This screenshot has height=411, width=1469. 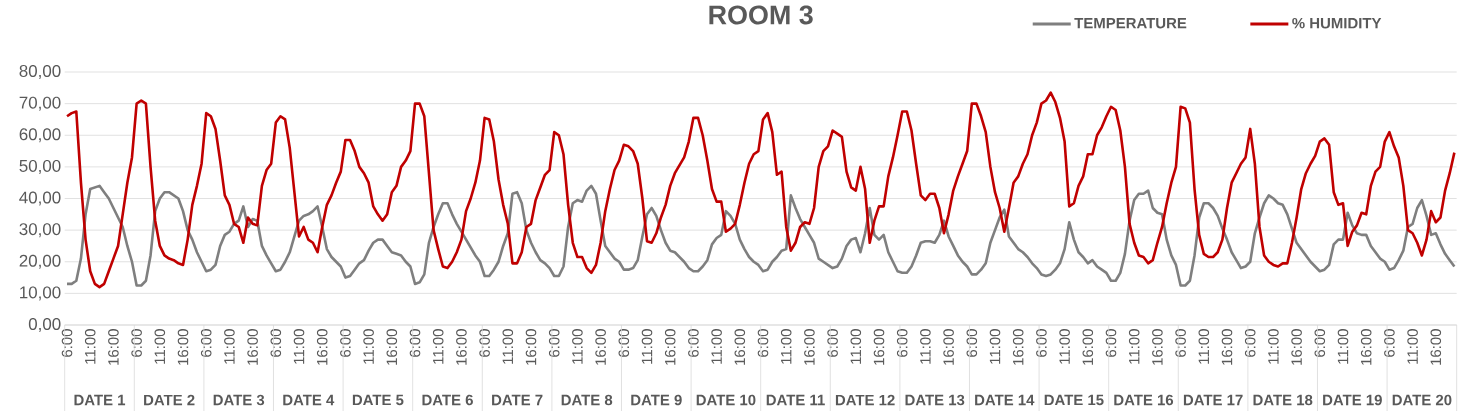 What do you see at coordinates (40, 166) in the screenshot?
I see `y-tick-label: 50,00` at bounding box center [40, 166].